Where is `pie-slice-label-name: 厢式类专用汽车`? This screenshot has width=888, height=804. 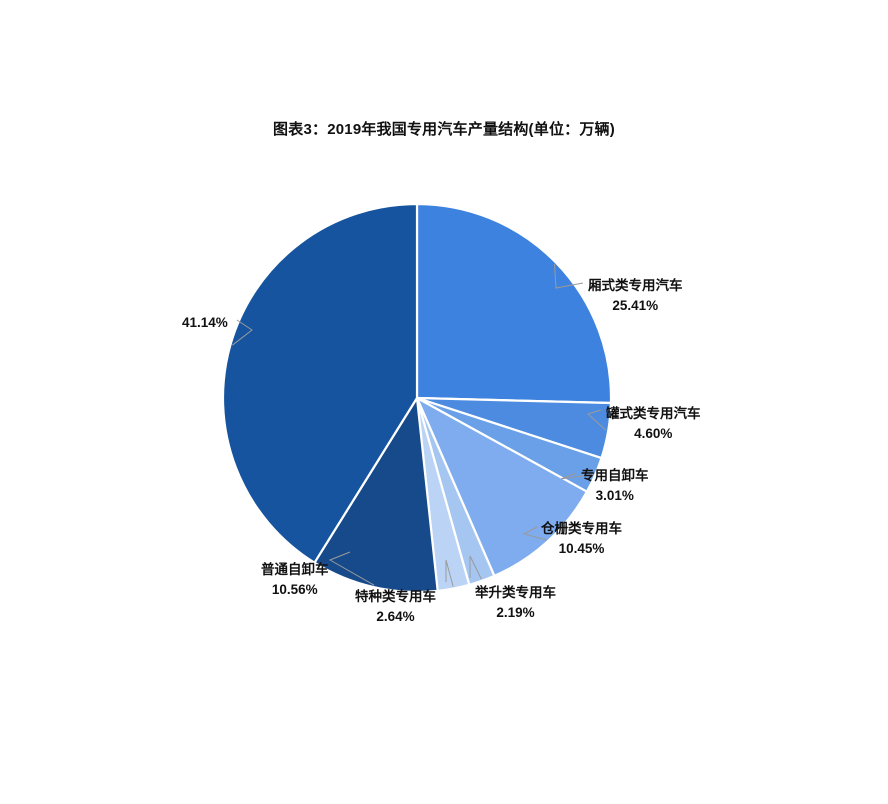
pie-slice-label-name: 厢式类专用汽车 is located at coordinates (635, 285).